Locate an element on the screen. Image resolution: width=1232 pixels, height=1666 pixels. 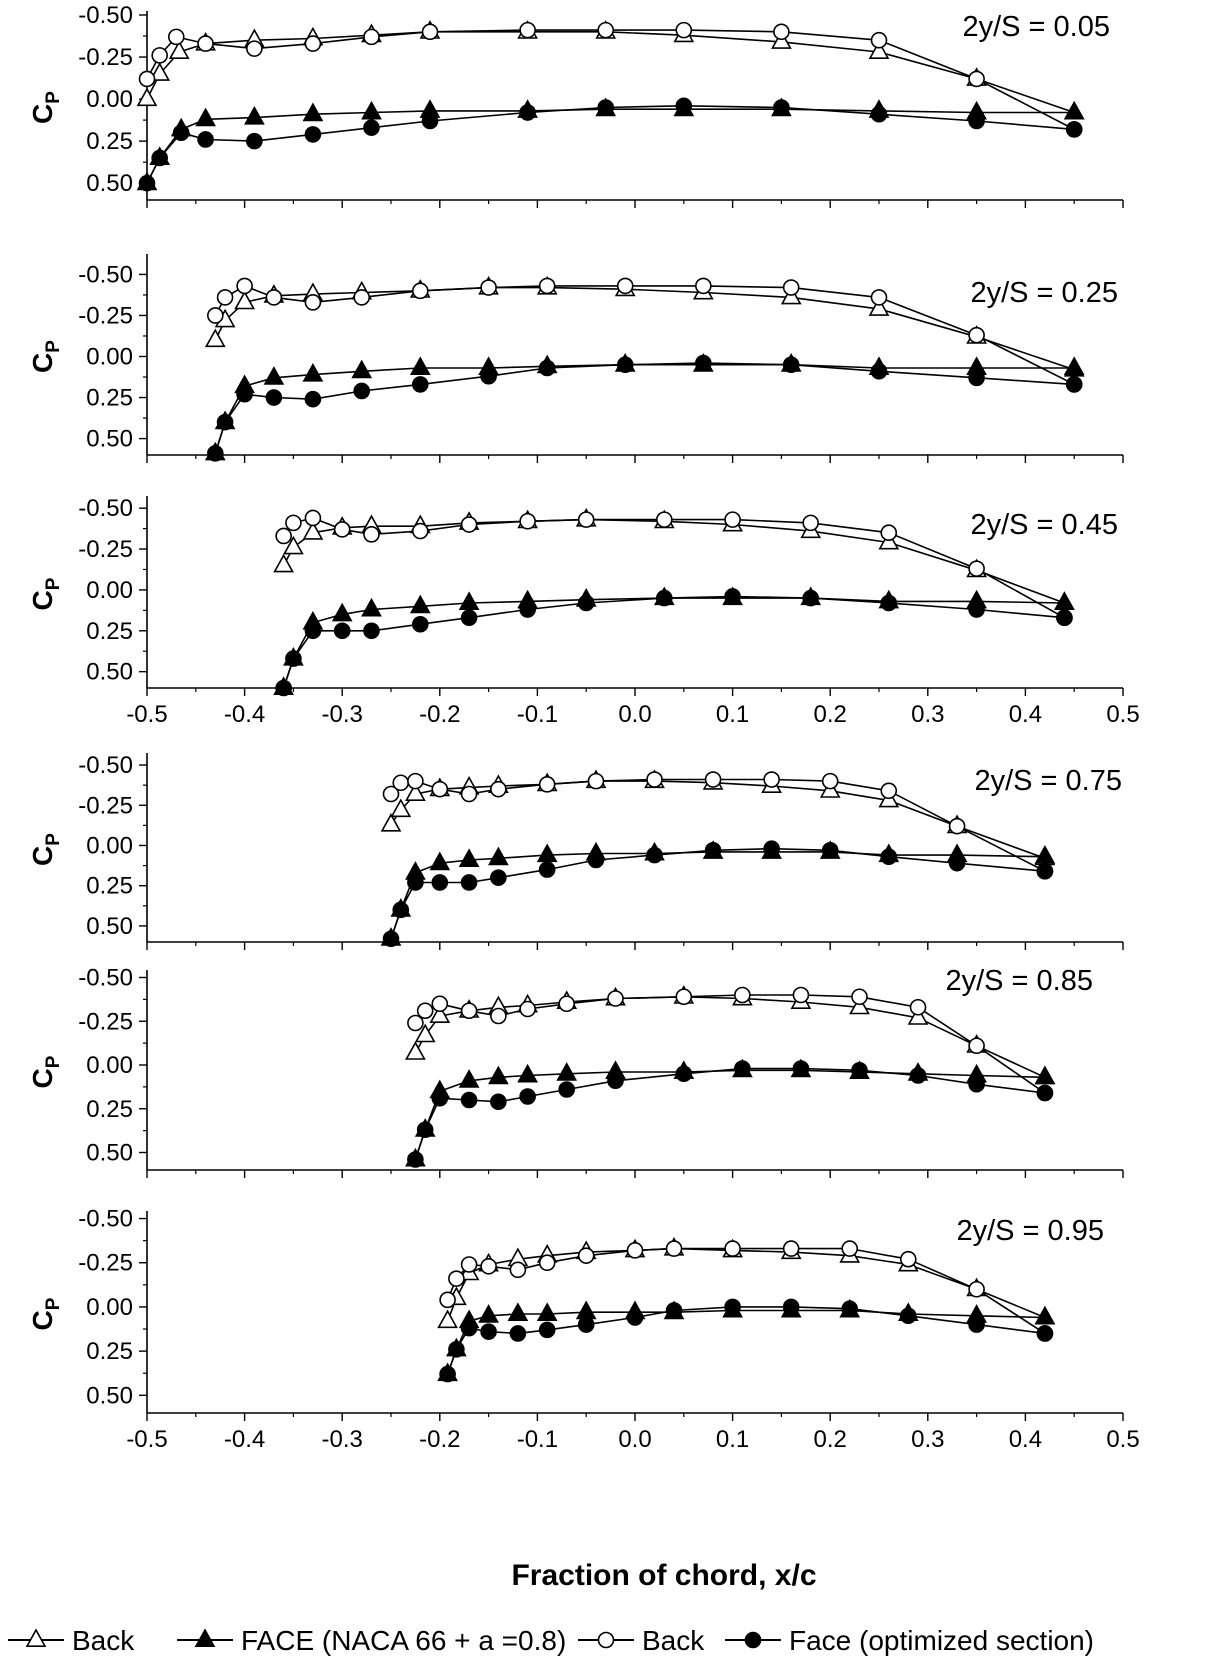
x-axis-title: Fraction of chord, x/c is located at coordinates (663, 1575).